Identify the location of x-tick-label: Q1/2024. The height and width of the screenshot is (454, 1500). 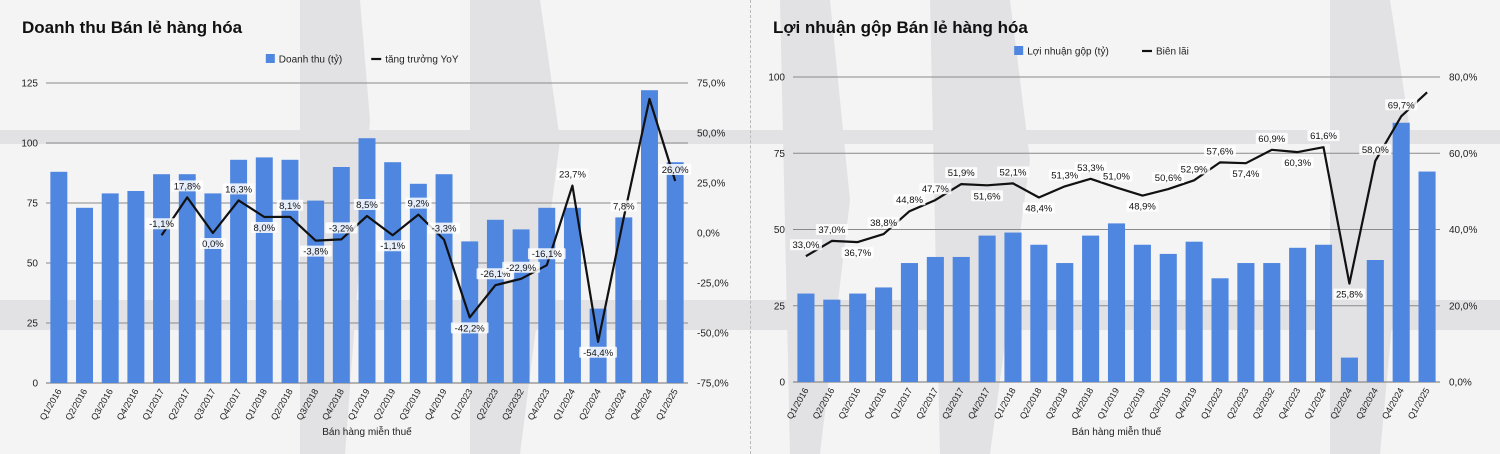
(1315, 403).